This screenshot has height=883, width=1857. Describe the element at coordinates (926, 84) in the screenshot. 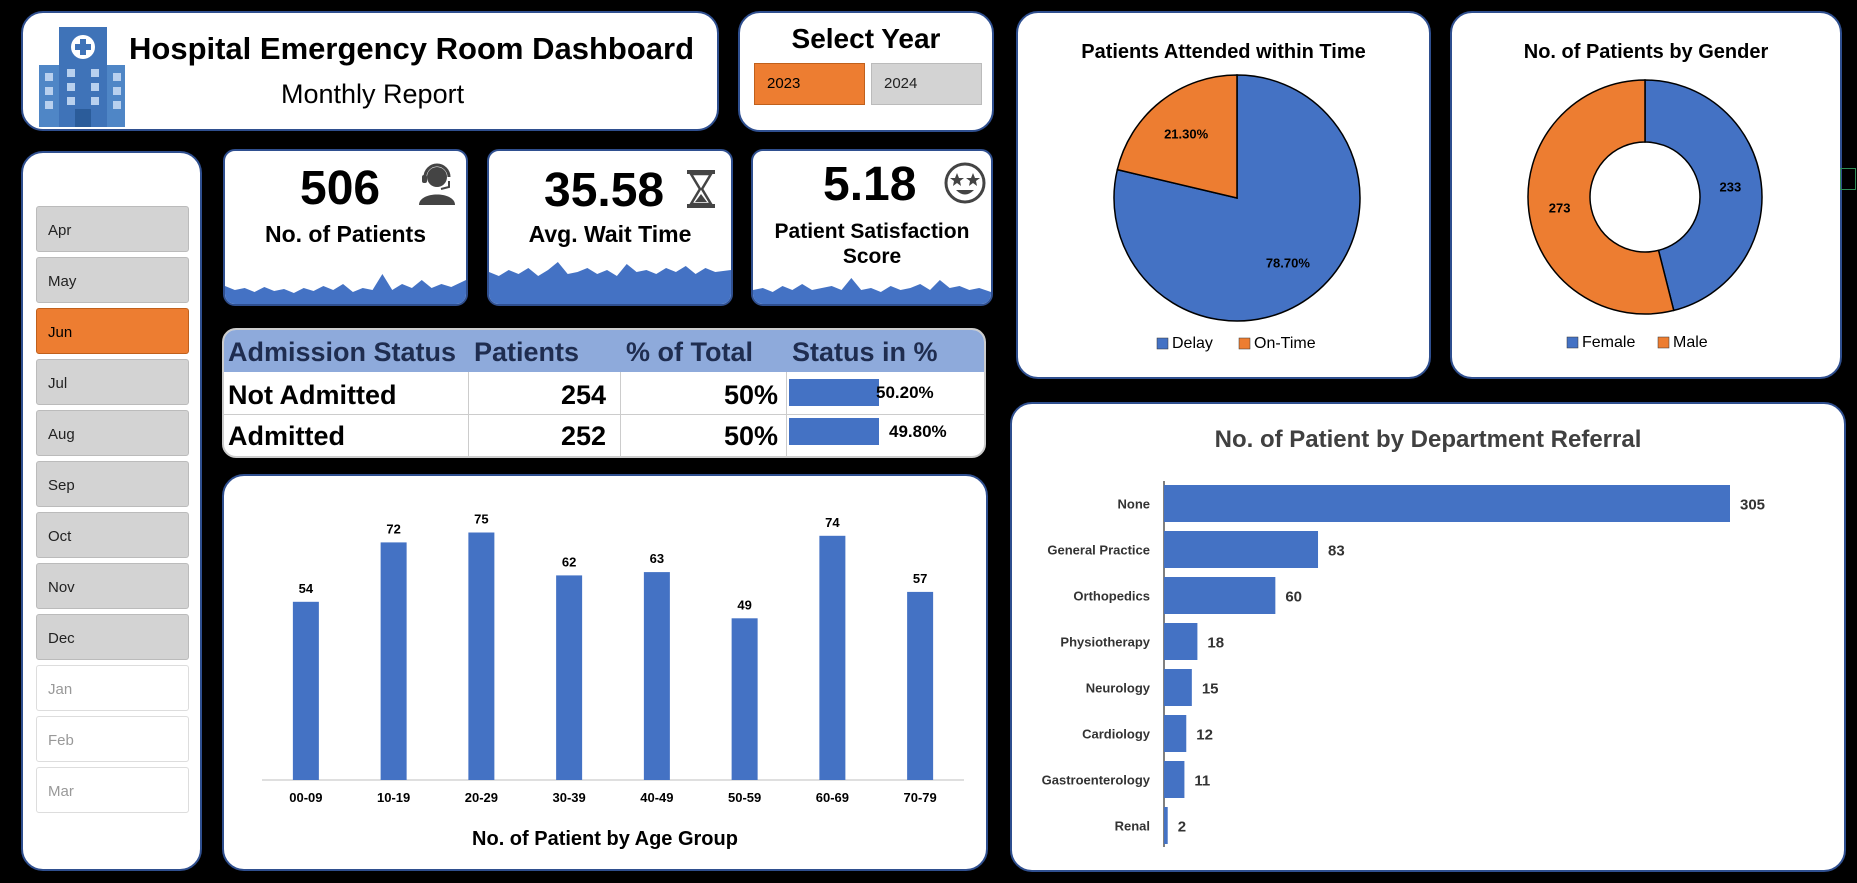

I see `year-option-2024: 2024` at that location.